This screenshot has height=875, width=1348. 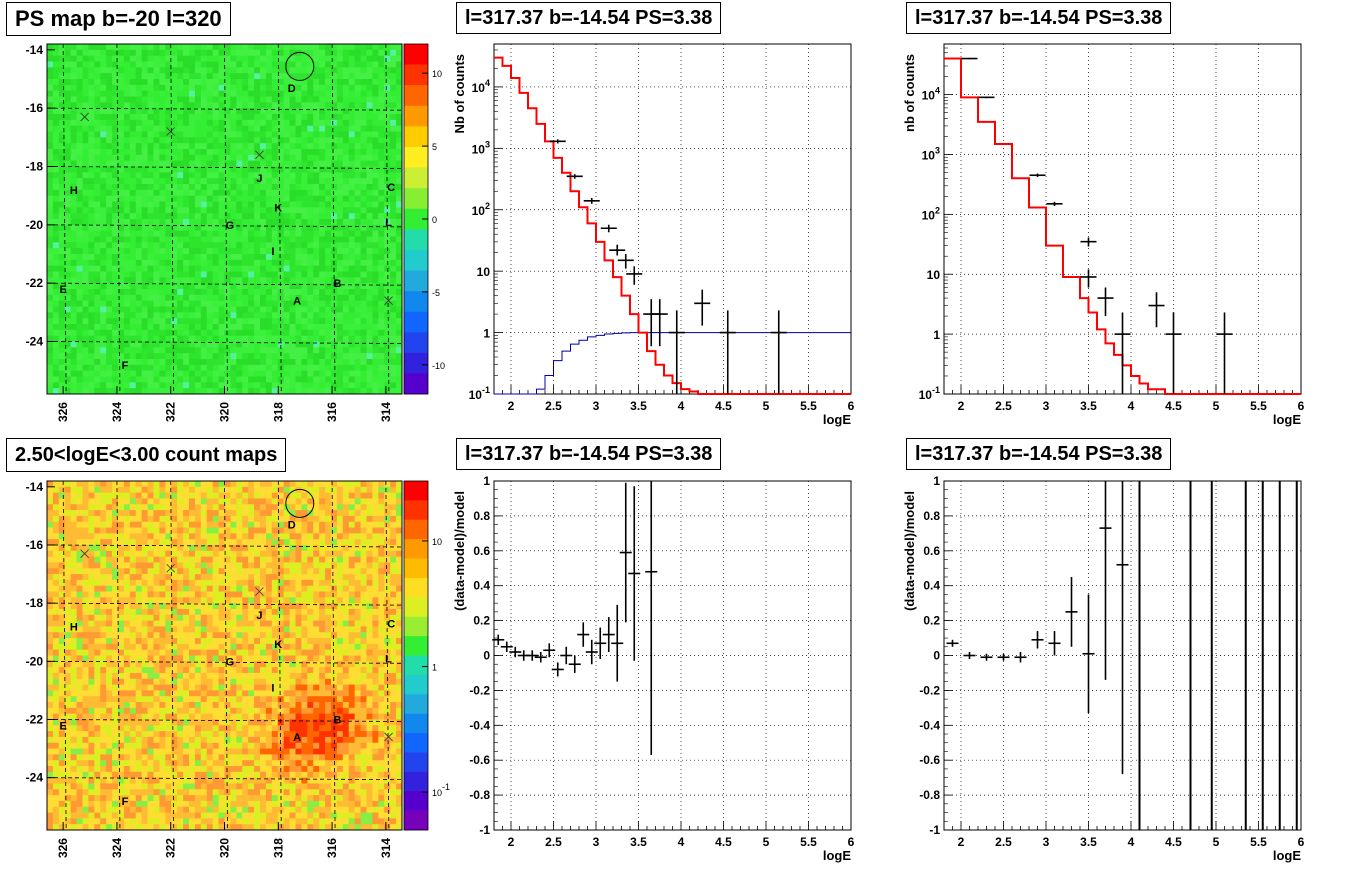 I want to click on heatmap-cells, so click(x=225, y=656).